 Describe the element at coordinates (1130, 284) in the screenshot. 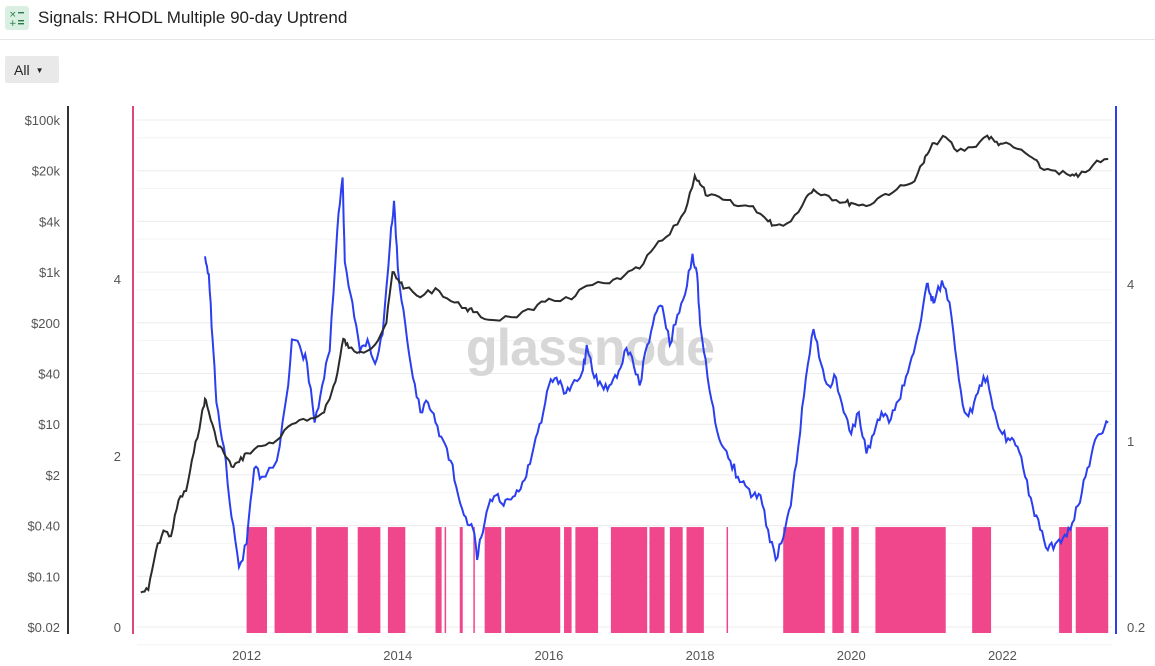

I see `rhodl-tick-label: 4` at that location.